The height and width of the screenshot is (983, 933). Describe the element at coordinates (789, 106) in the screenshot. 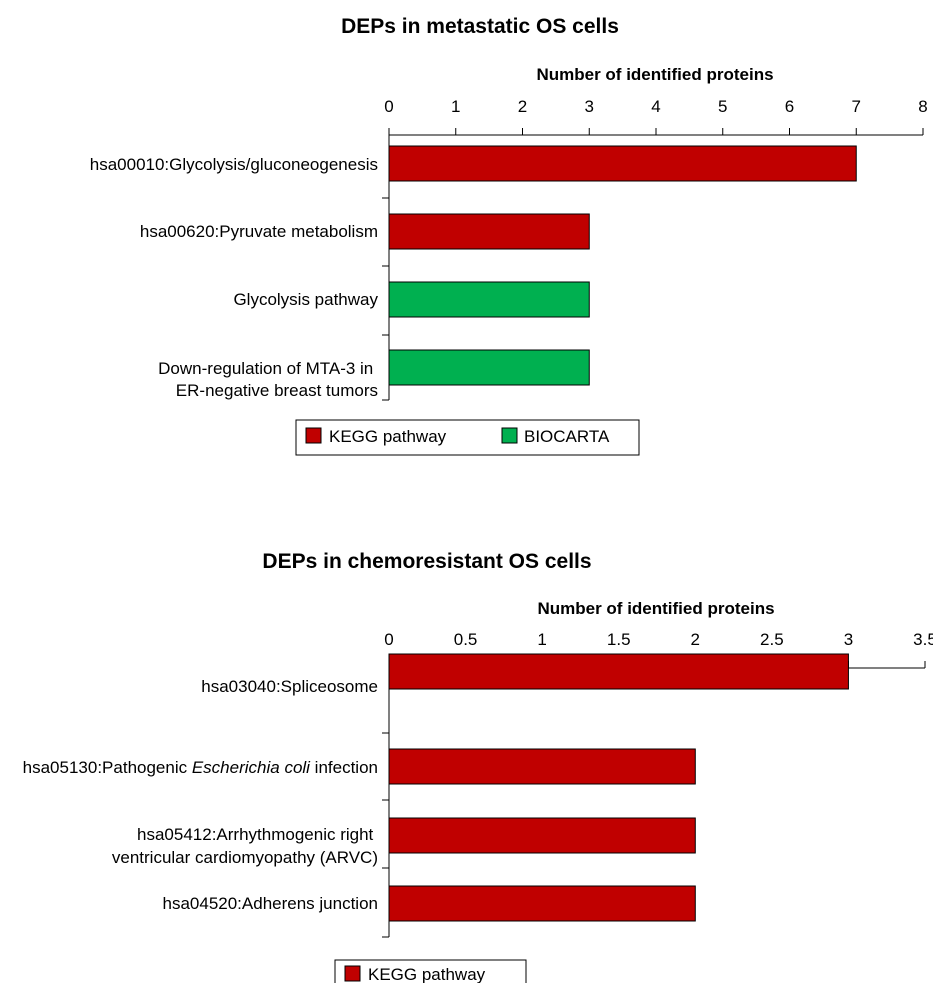

I see `x-tick-label: 6` at that location.